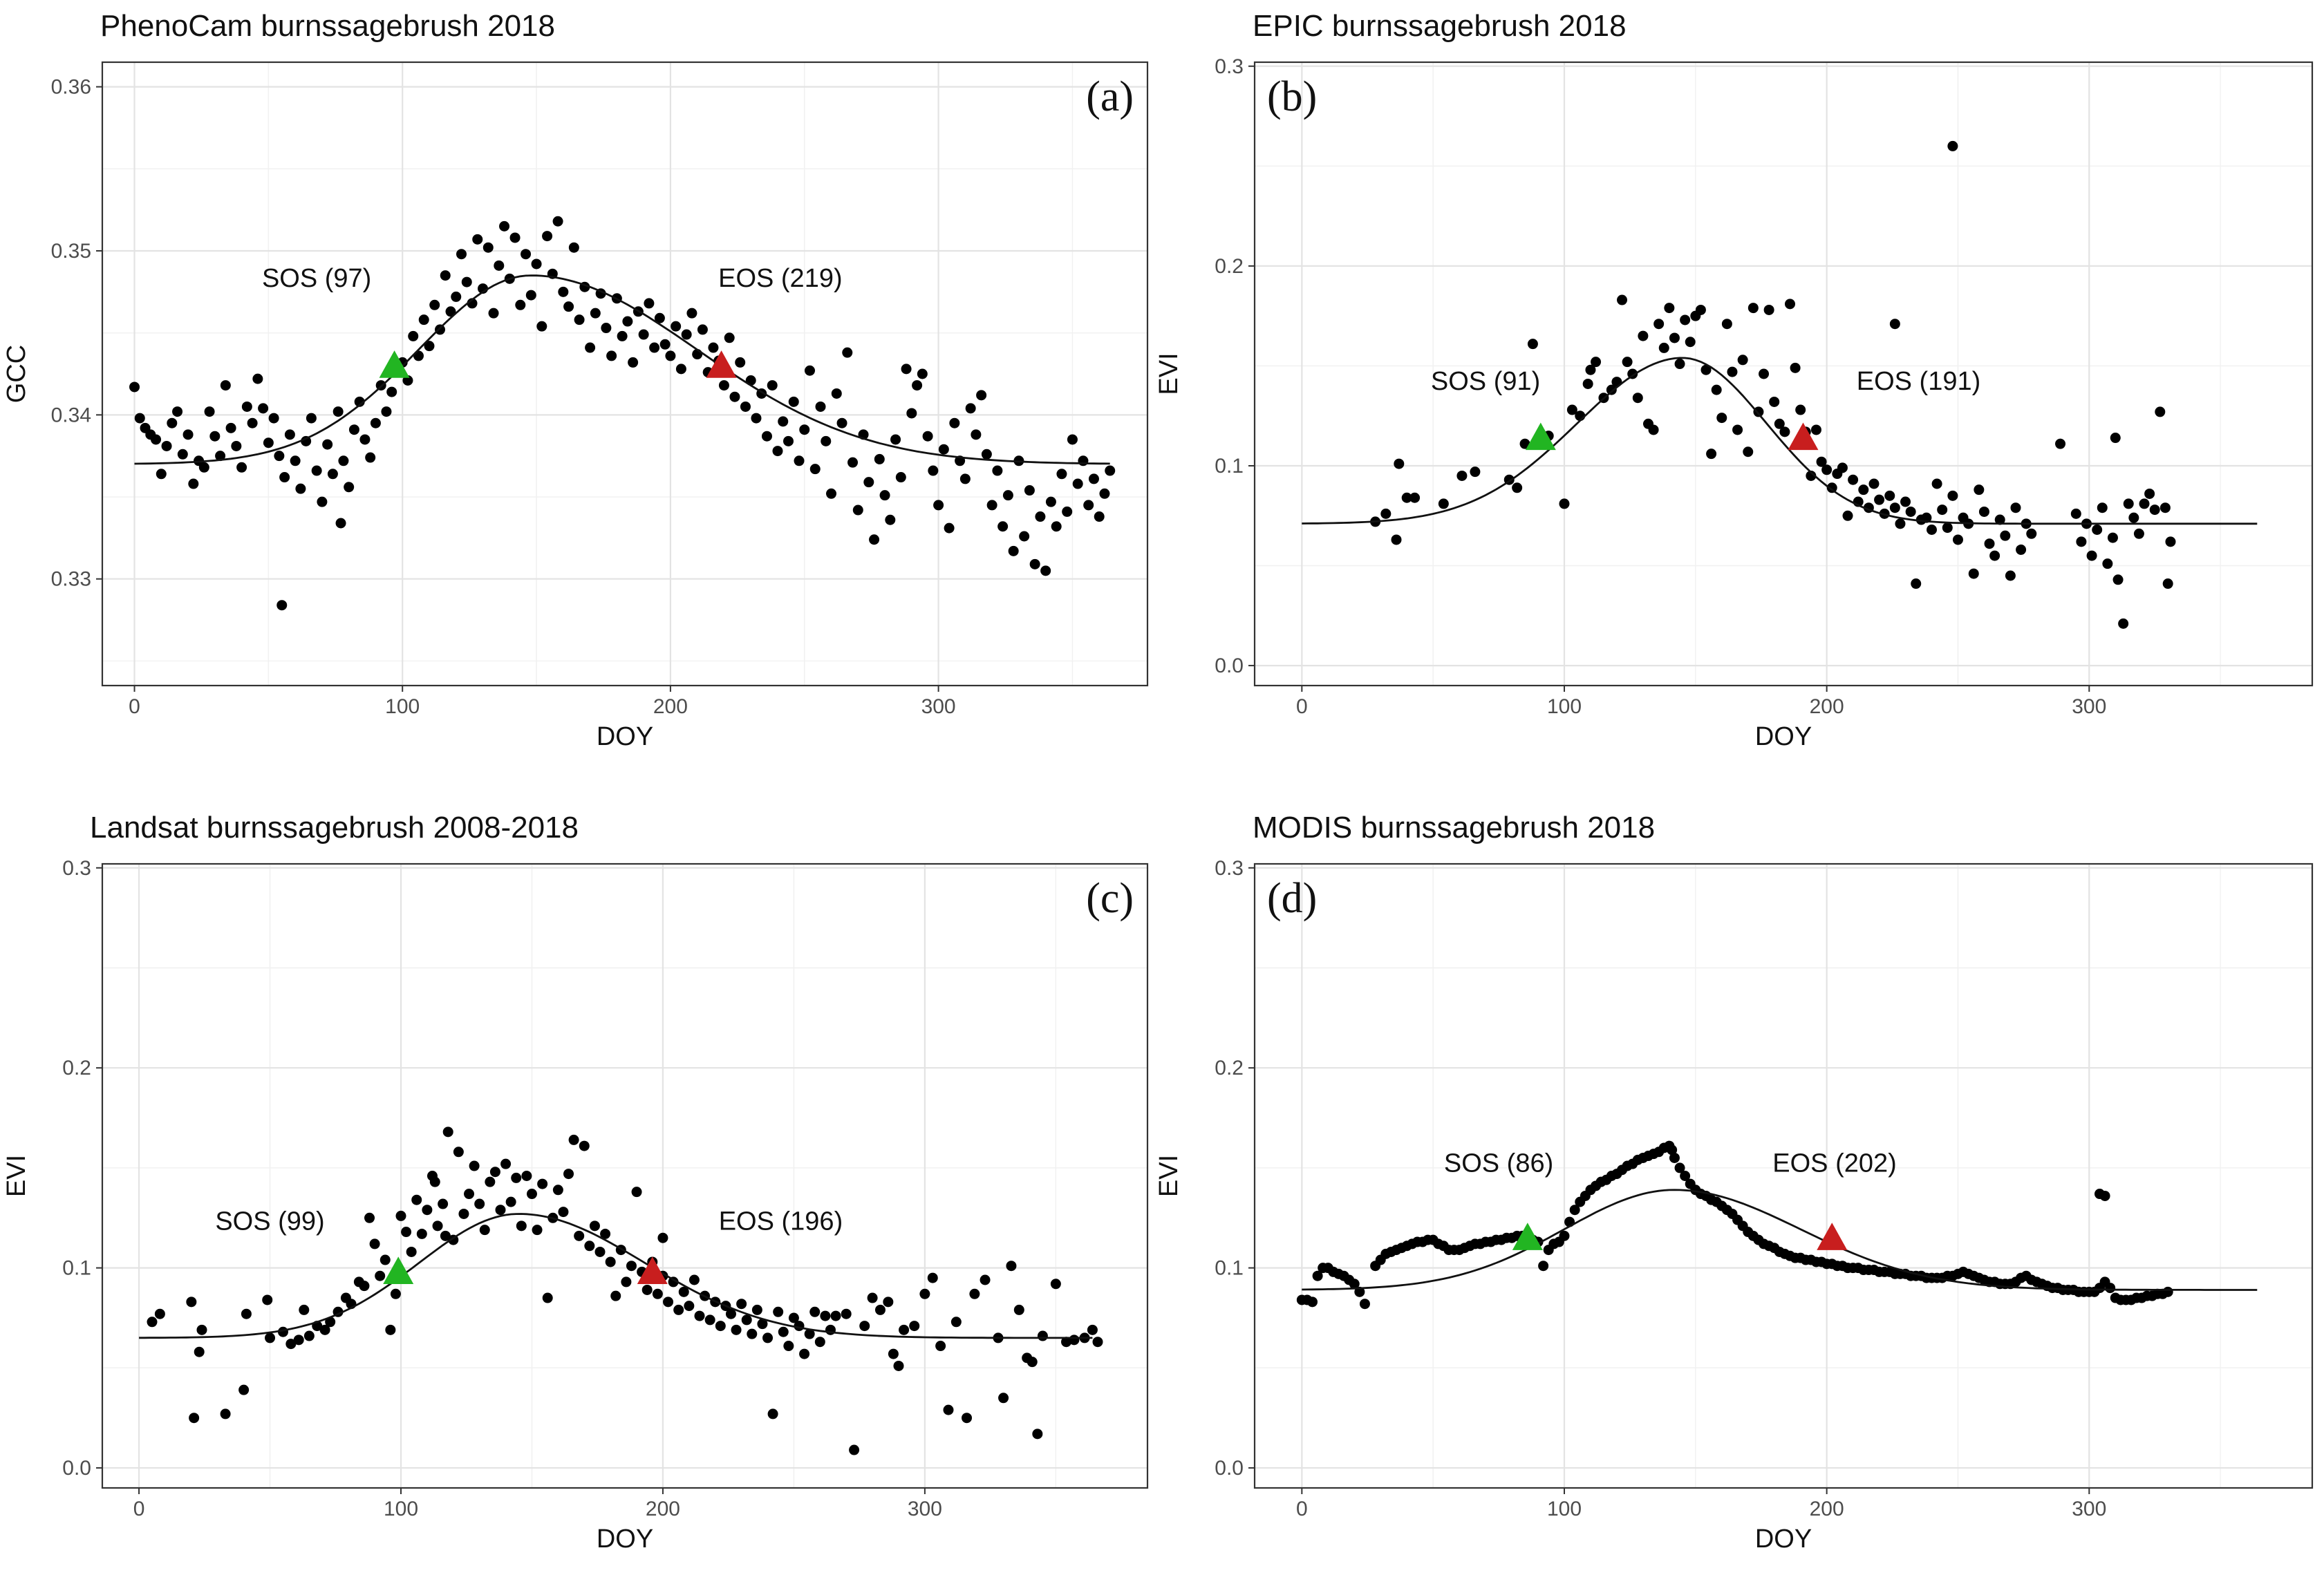  Describe the element at coordinates (1229, 868) in the screenshot. I see `y-tick-label: 0.3` at that location.